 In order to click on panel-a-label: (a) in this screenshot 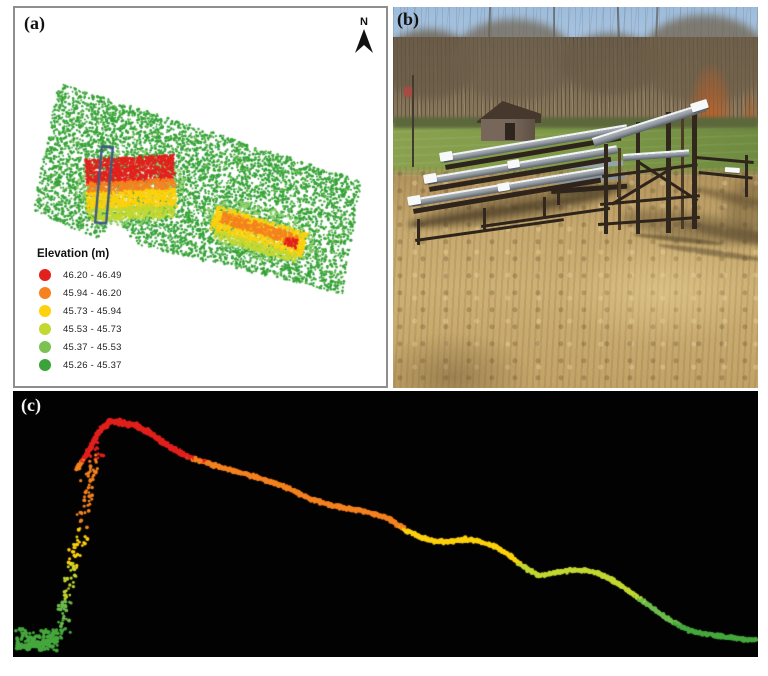, I will do `click(34, 23)`.